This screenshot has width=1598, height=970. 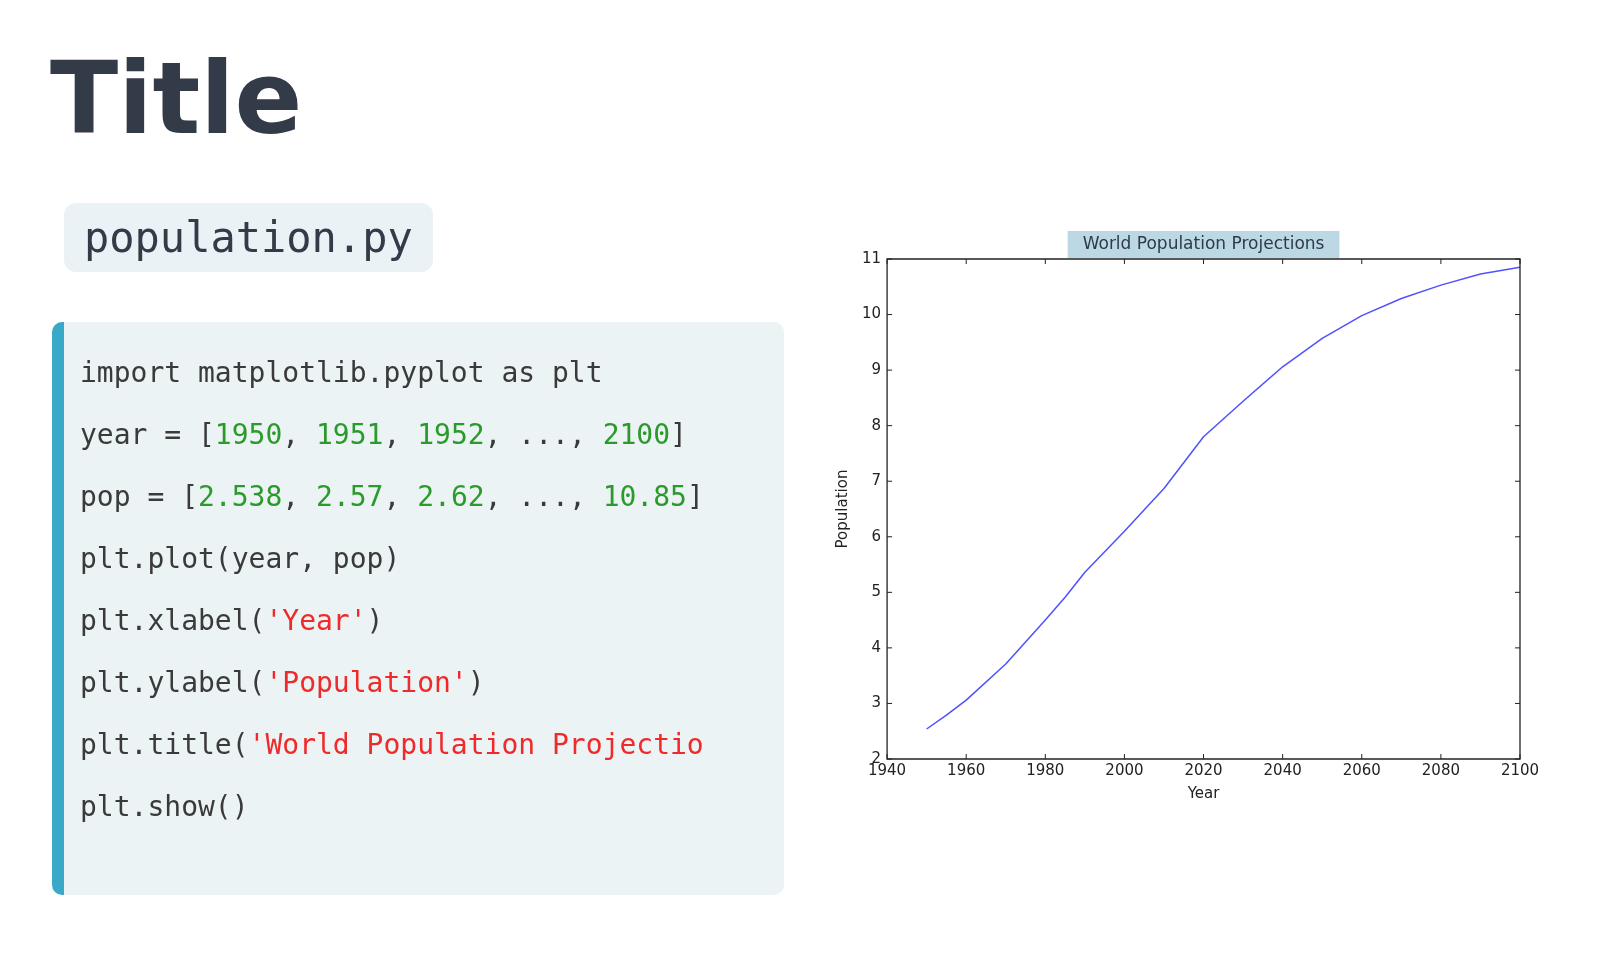 What do you see at coordinates (1282, 769) in the screenshot?
I see `x-tick-label: 2040` at bounding box center [1282, 769].